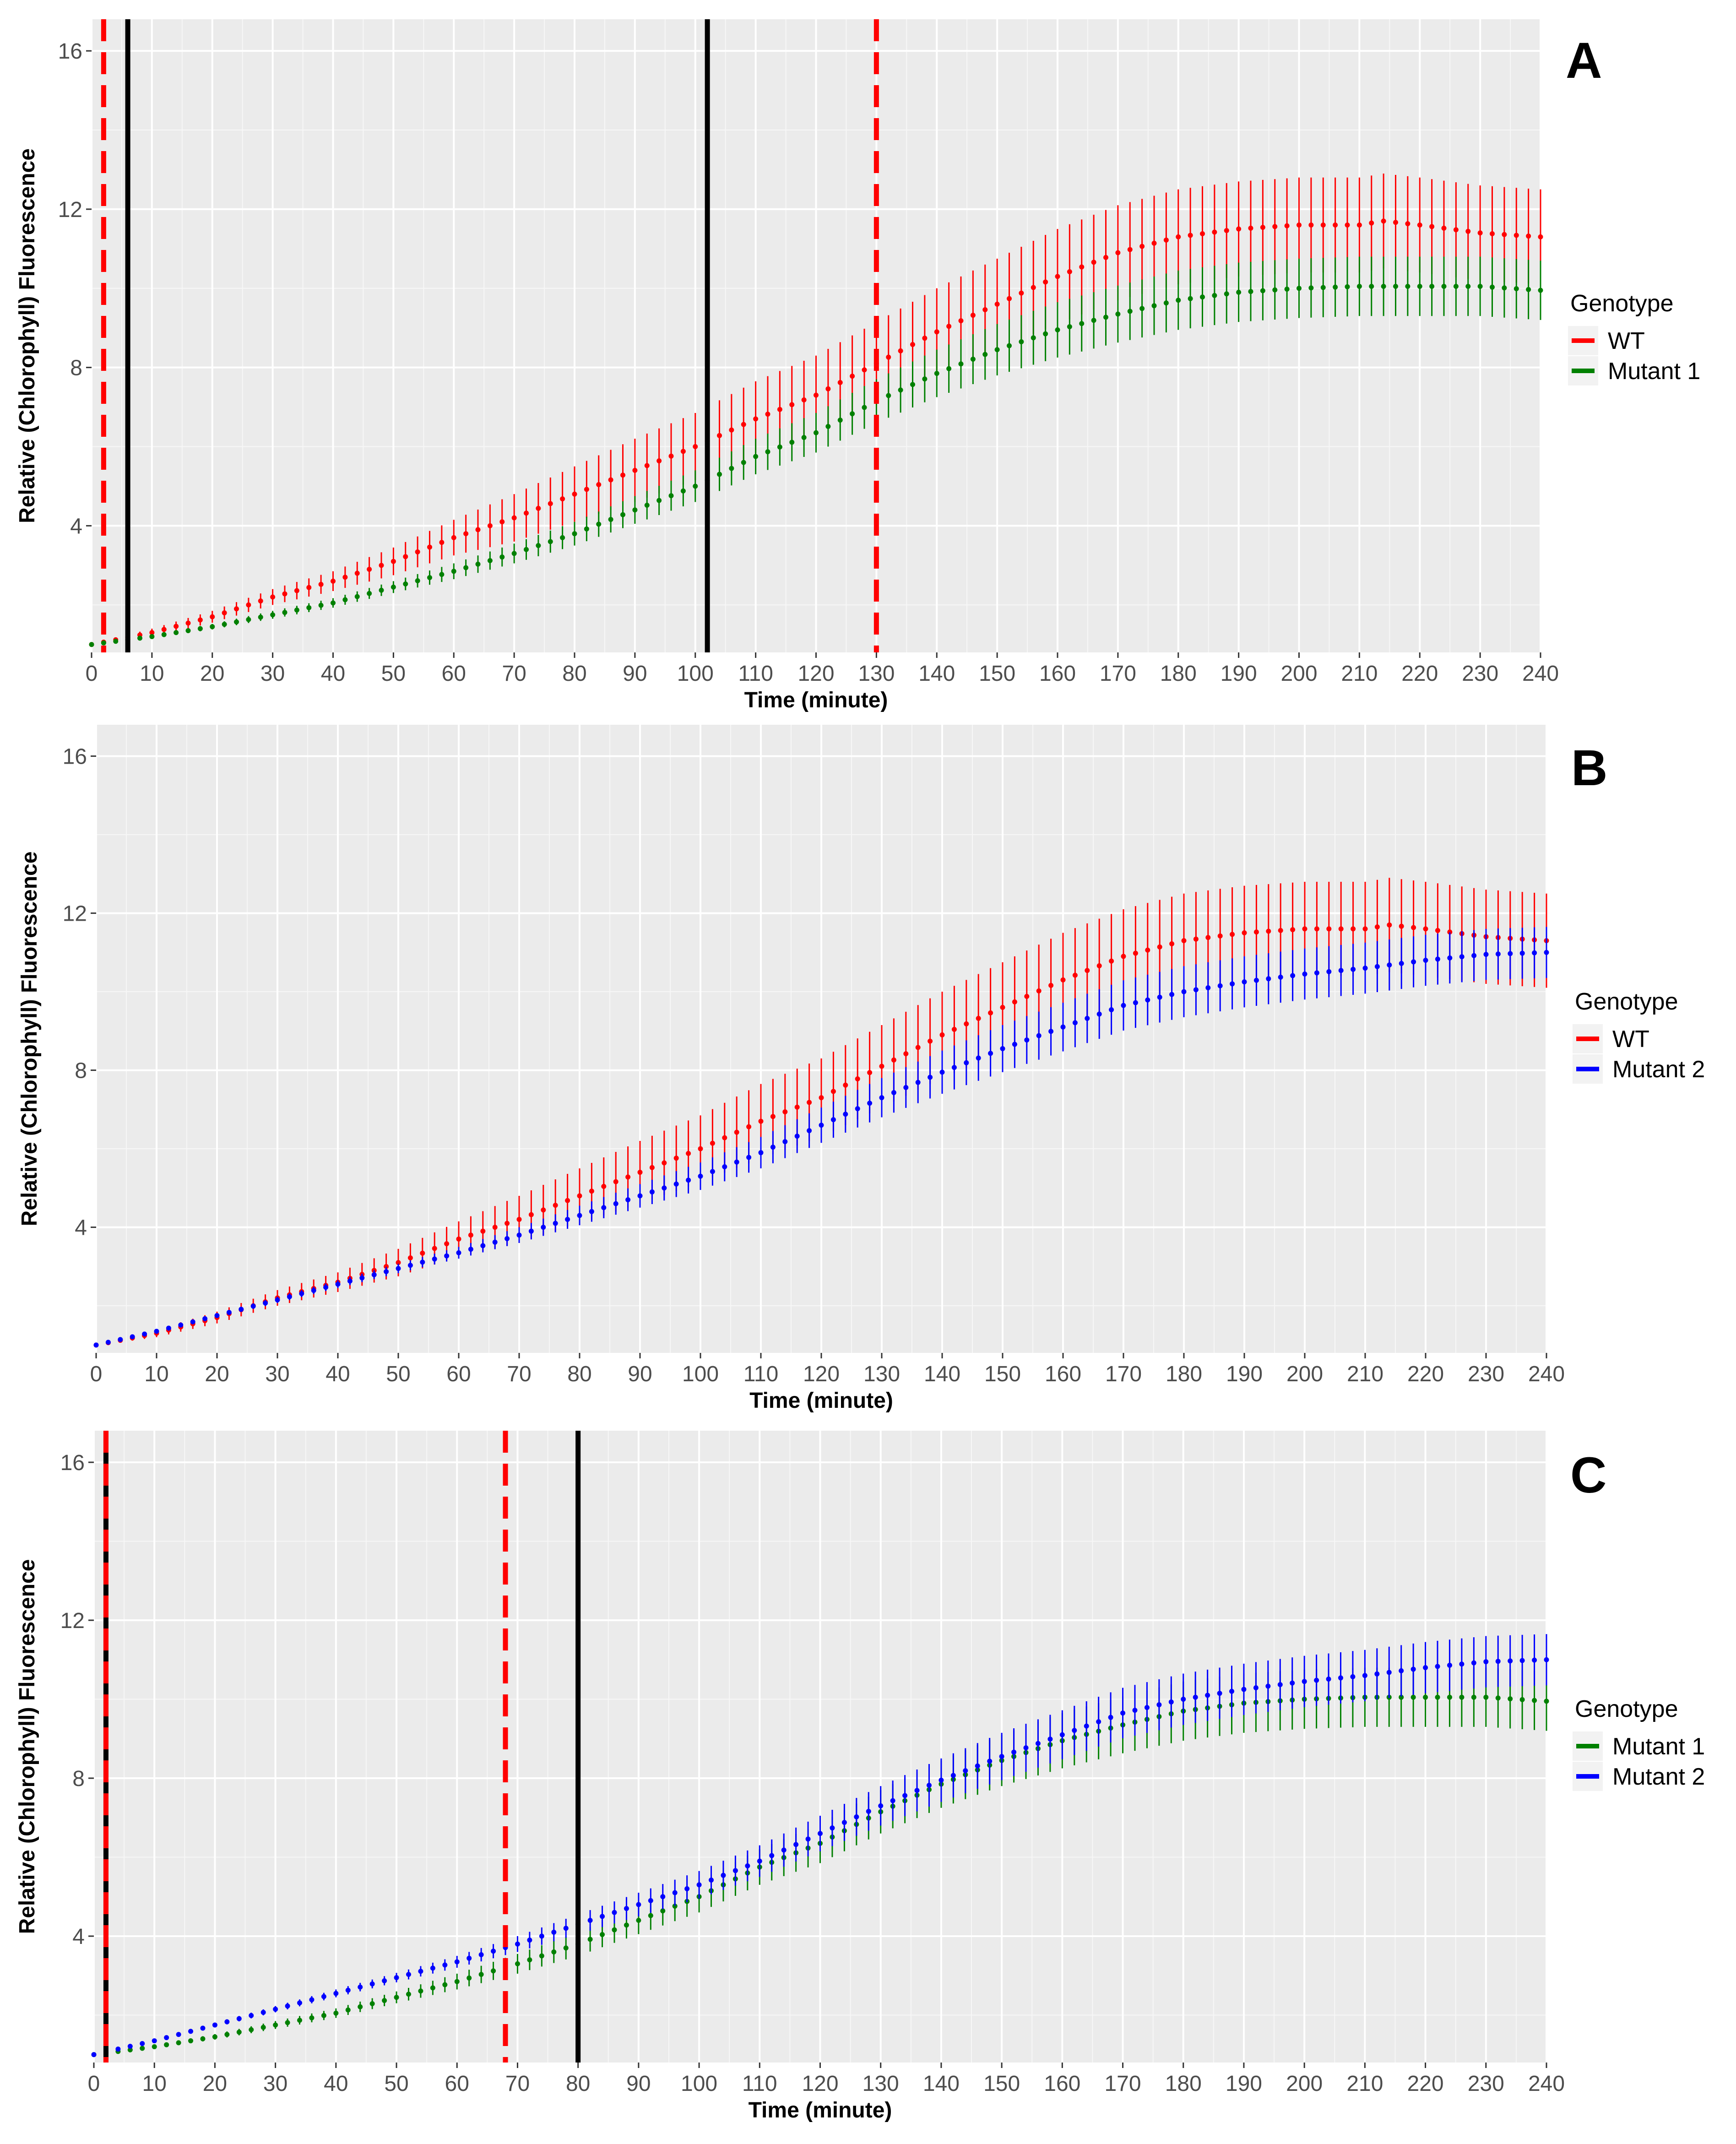 The width and height of the screenshot is (1736, 2144). What do you see at coordinates (941, 2084) in the screenshot?
I see `x-tick-label: 140` at bounding box center [941, 2084].